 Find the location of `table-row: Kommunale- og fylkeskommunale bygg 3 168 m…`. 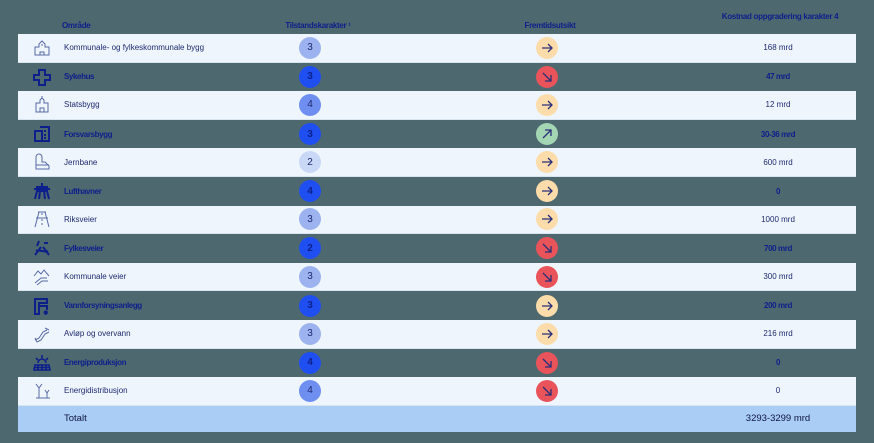

table-row: Kommunale- og fylkeskommunale bygg 3 168 m… is located at coordinates (437, 48).